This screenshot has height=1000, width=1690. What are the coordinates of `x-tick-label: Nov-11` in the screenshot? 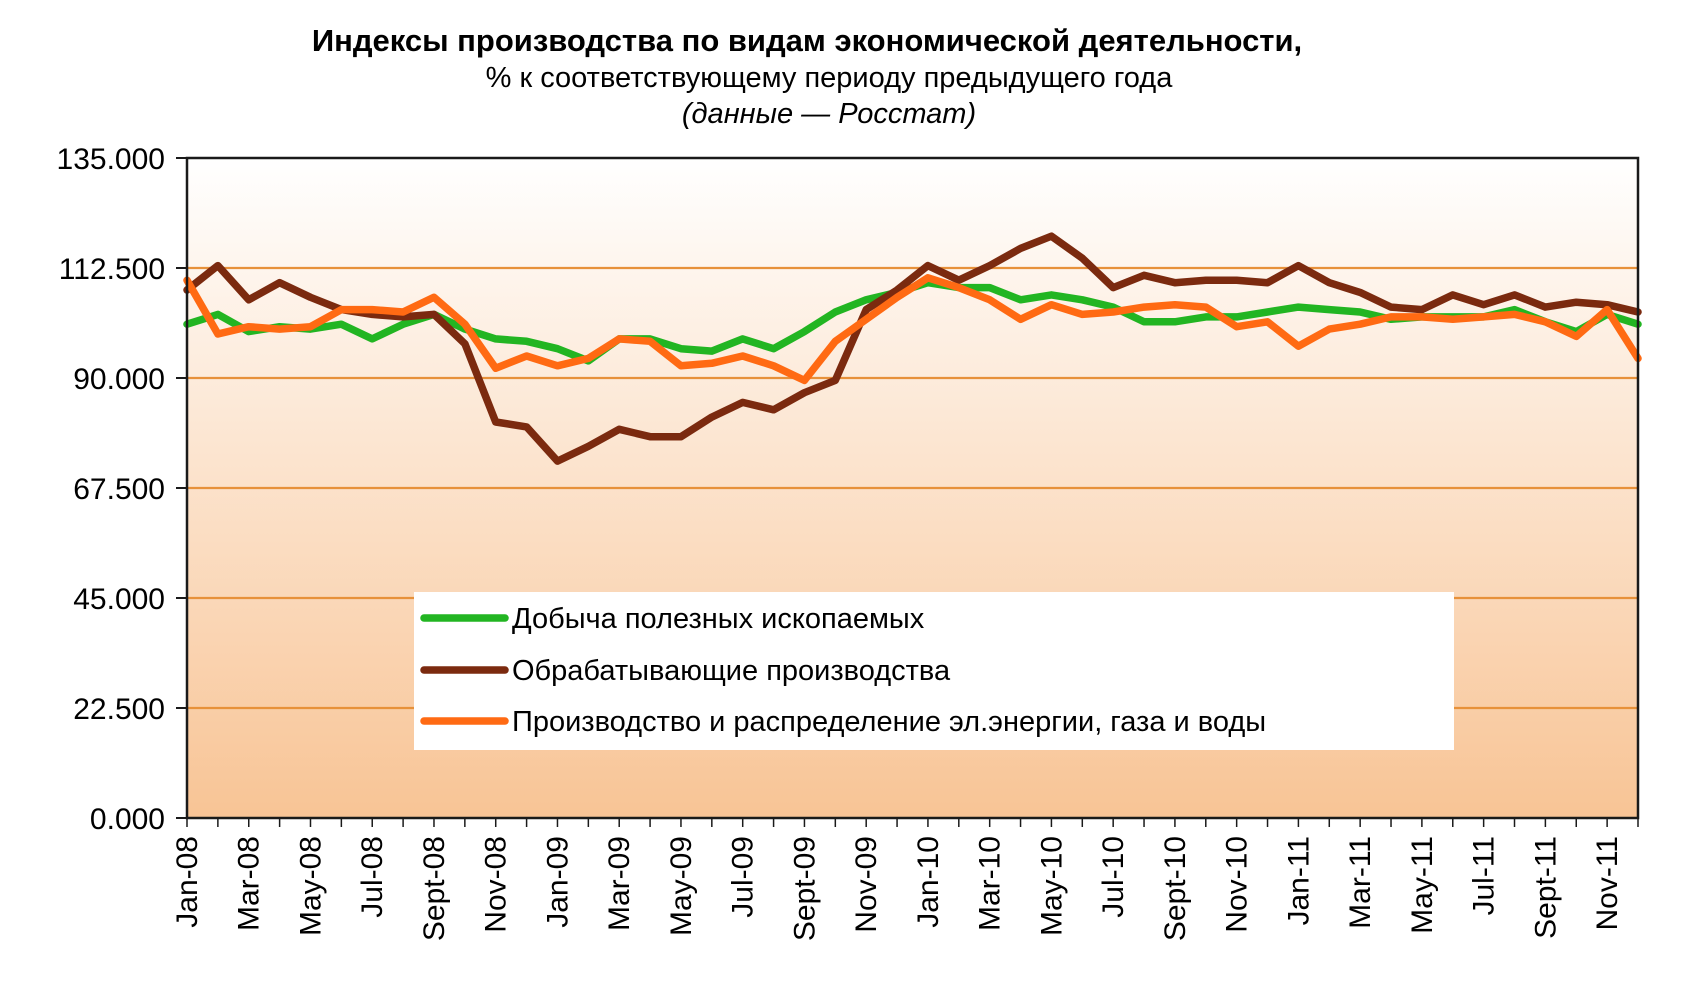 It's located at (1607, 883).